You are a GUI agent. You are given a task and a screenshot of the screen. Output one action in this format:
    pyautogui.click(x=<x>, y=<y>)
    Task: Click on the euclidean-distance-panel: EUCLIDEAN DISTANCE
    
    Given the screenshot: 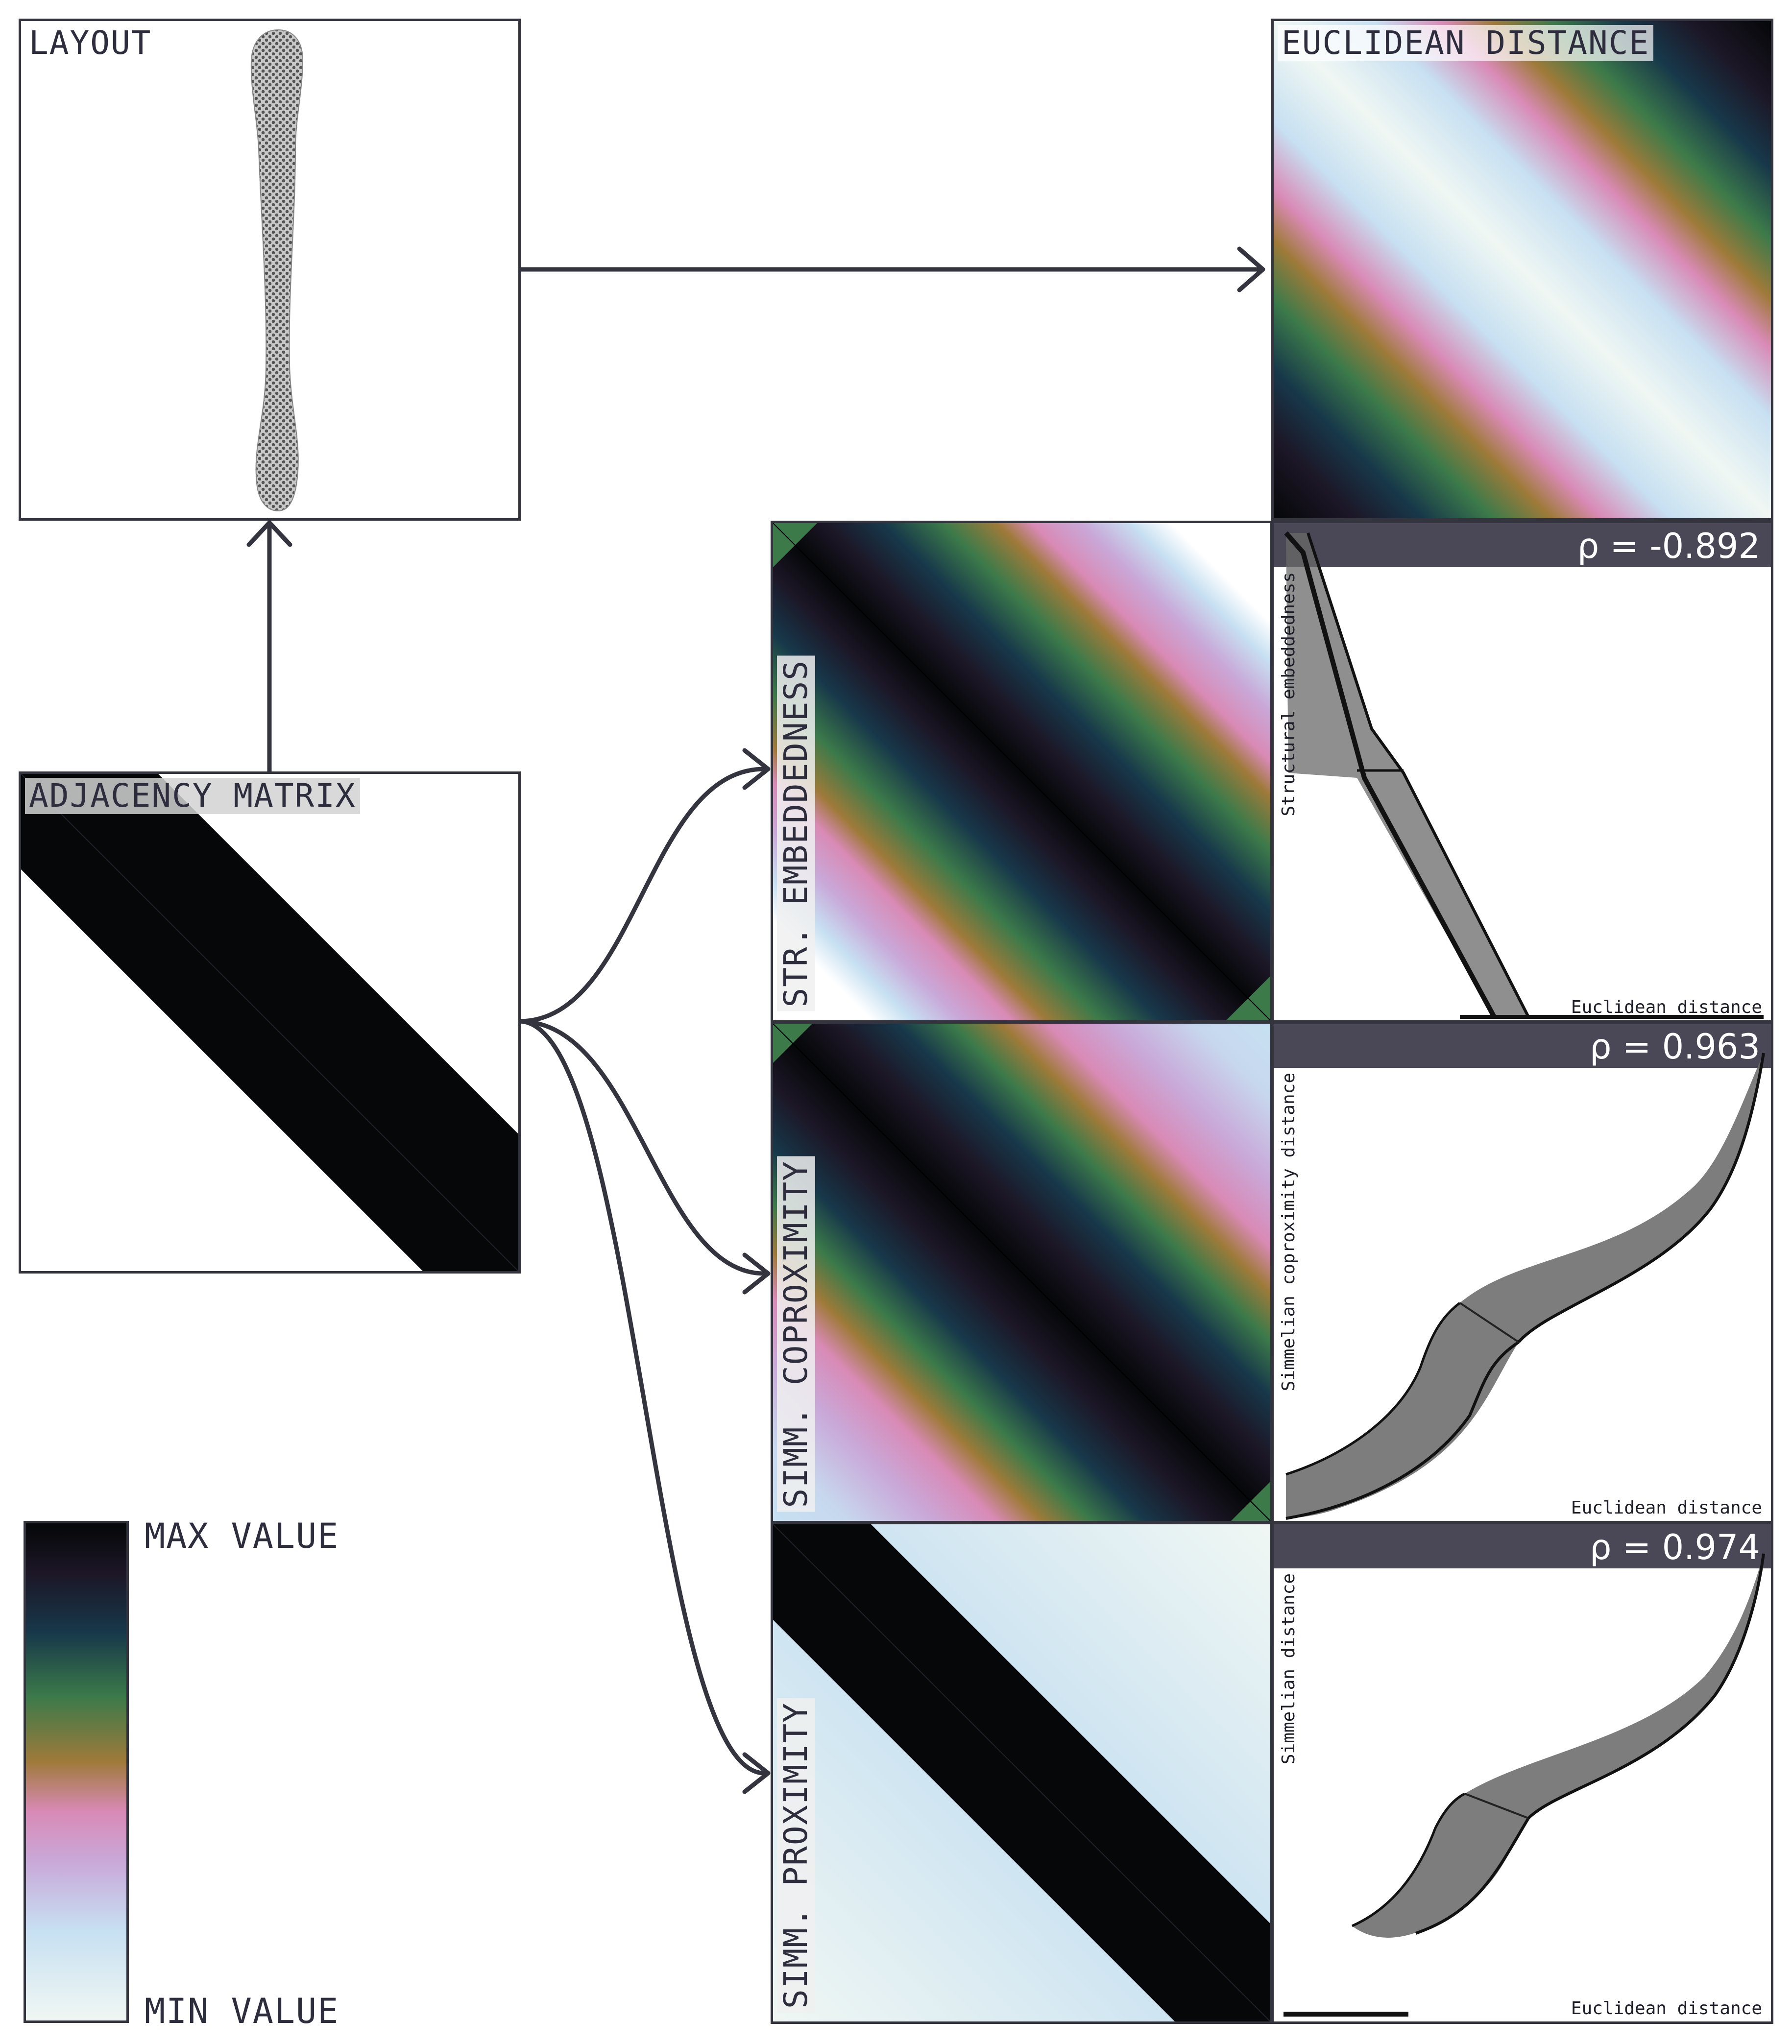 What is the action you would take?
    pyautogui.click(x=1522, y=270)
    